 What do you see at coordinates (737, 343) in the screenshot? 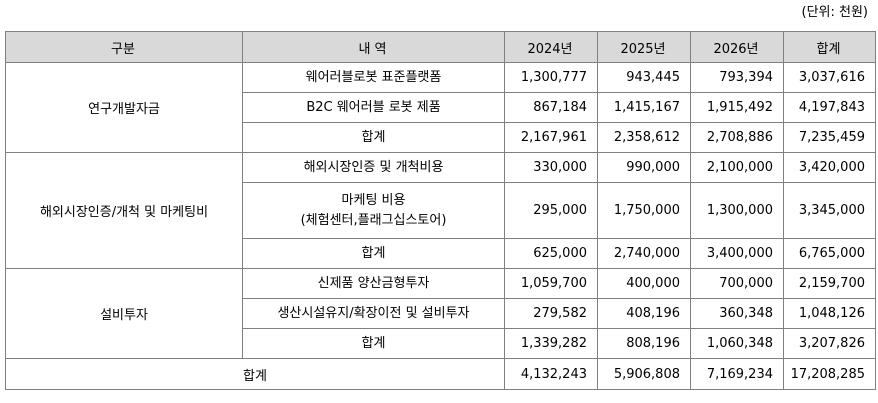
I see `value-2026: 1,060,348` at bounding box center [737, 343].